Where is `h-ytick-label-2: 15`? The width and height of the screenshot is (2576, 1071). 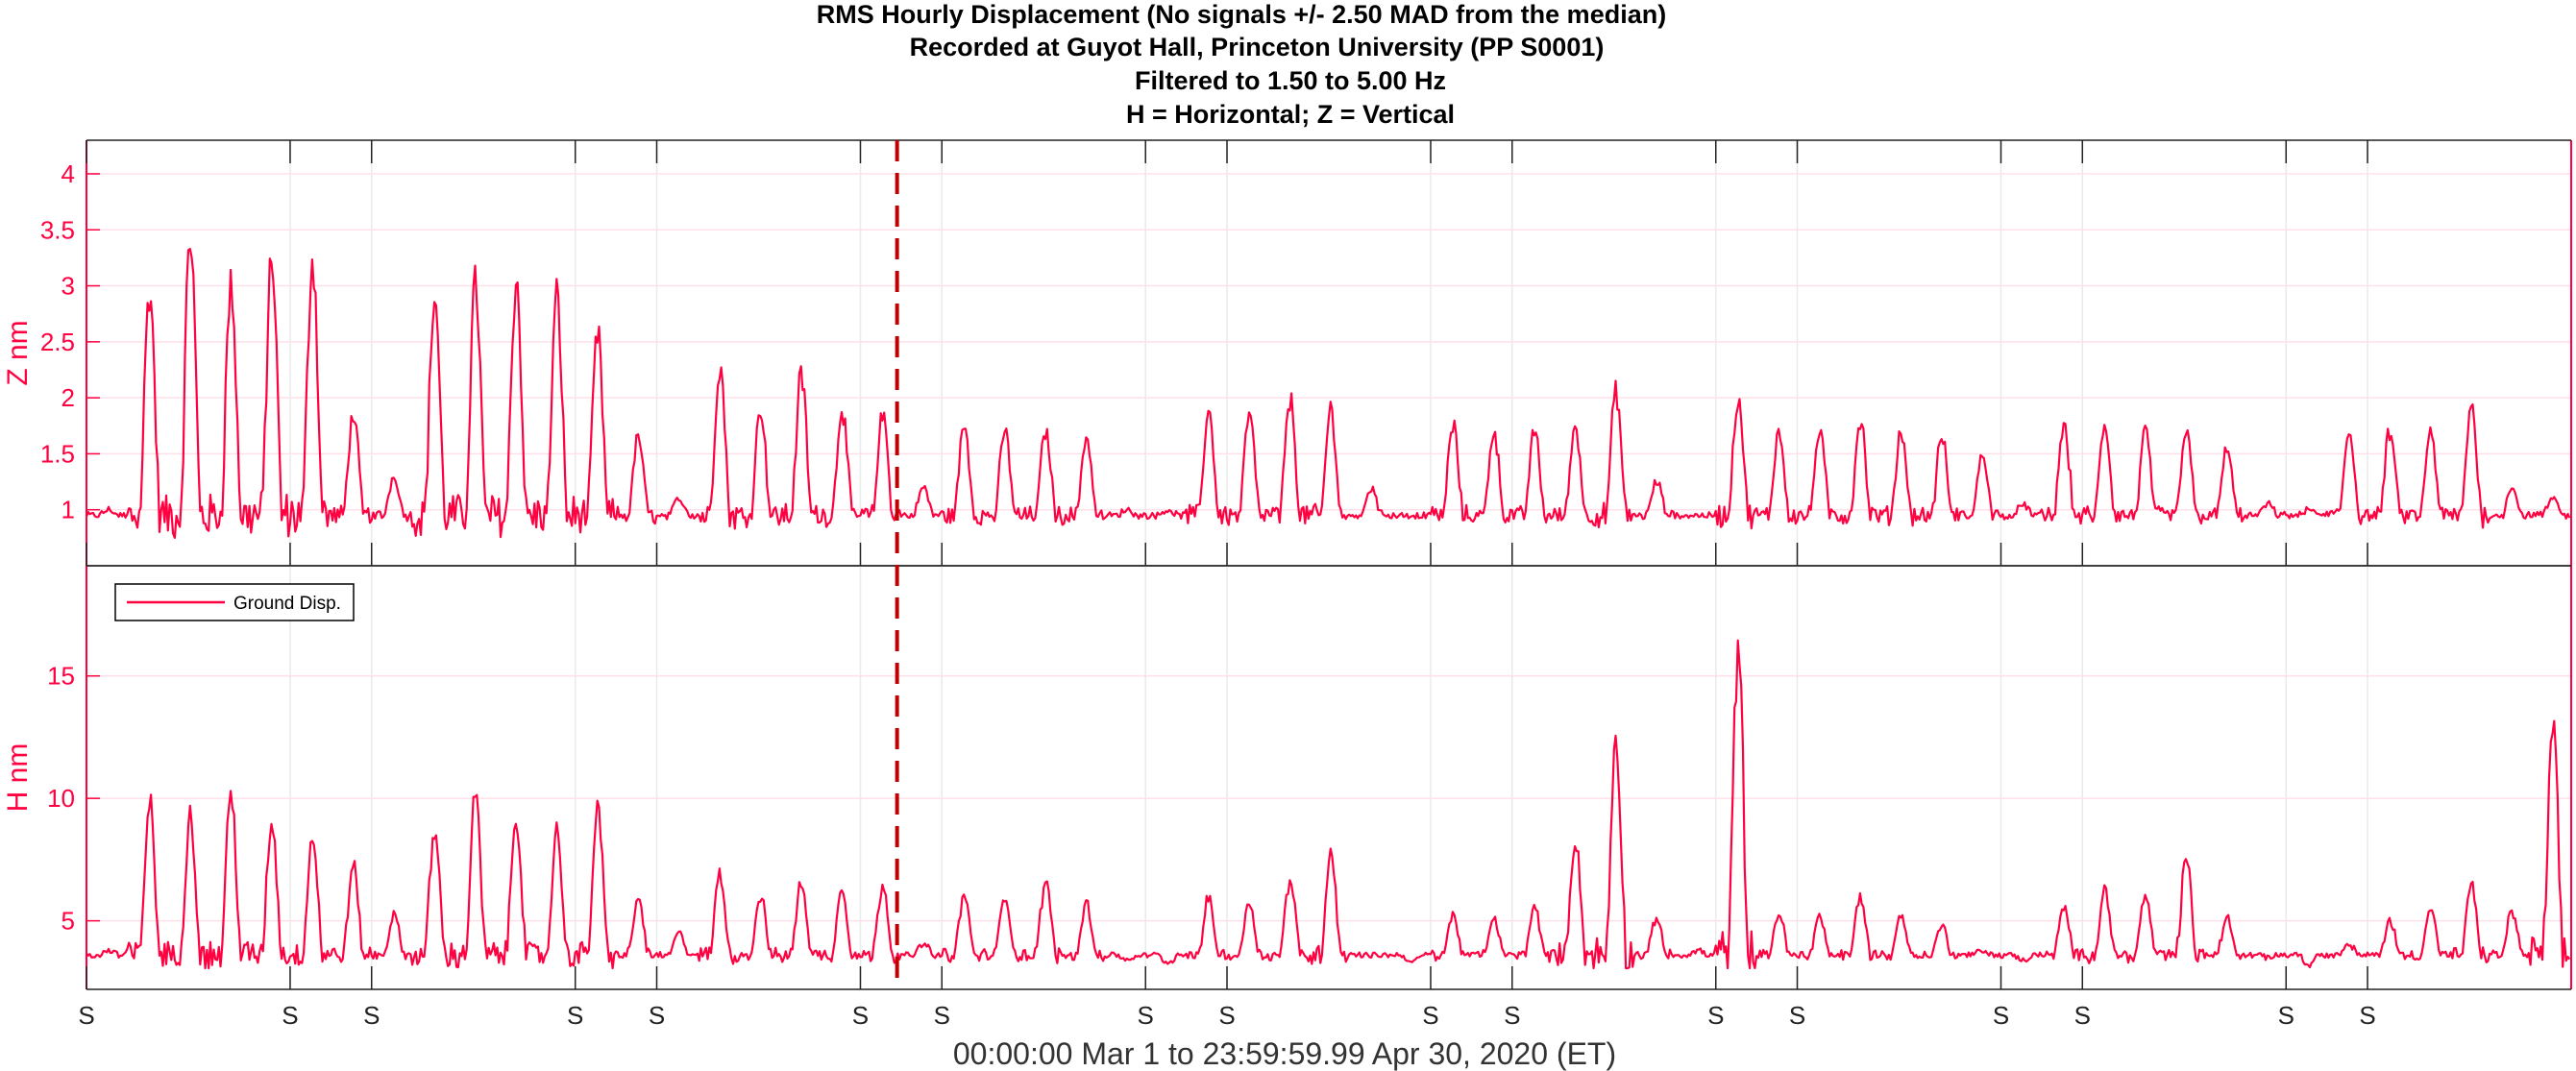
h-ytick-label-2: 15 is located at coordinates (61, 677).